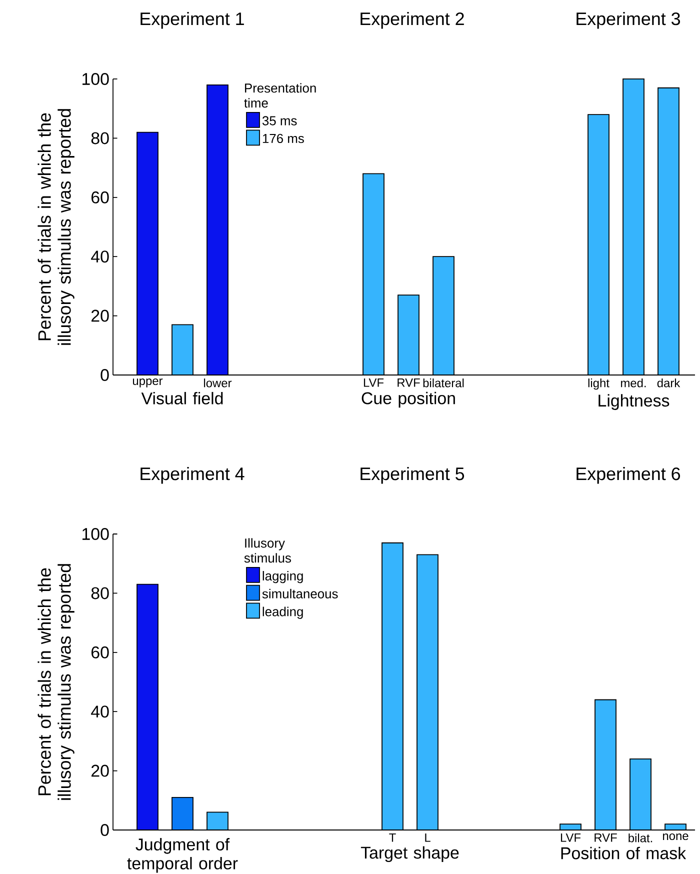  Describe the element at coordinates (192, 475) in the screenshot. I see `chart-title: Experiment 4` at that location.